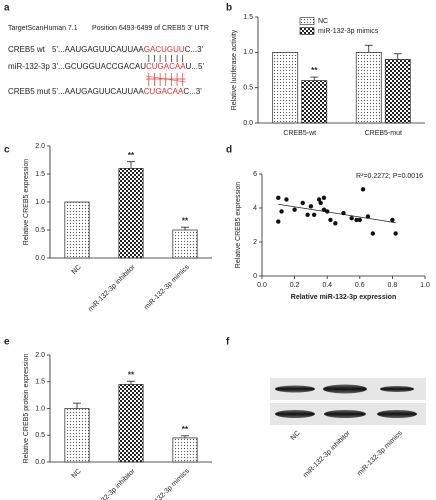 The width and height of the screenshot is (436, 500). Describe the element at coordinates (326, 381) in the screenshot. I see `blot-panel: f` at that location.